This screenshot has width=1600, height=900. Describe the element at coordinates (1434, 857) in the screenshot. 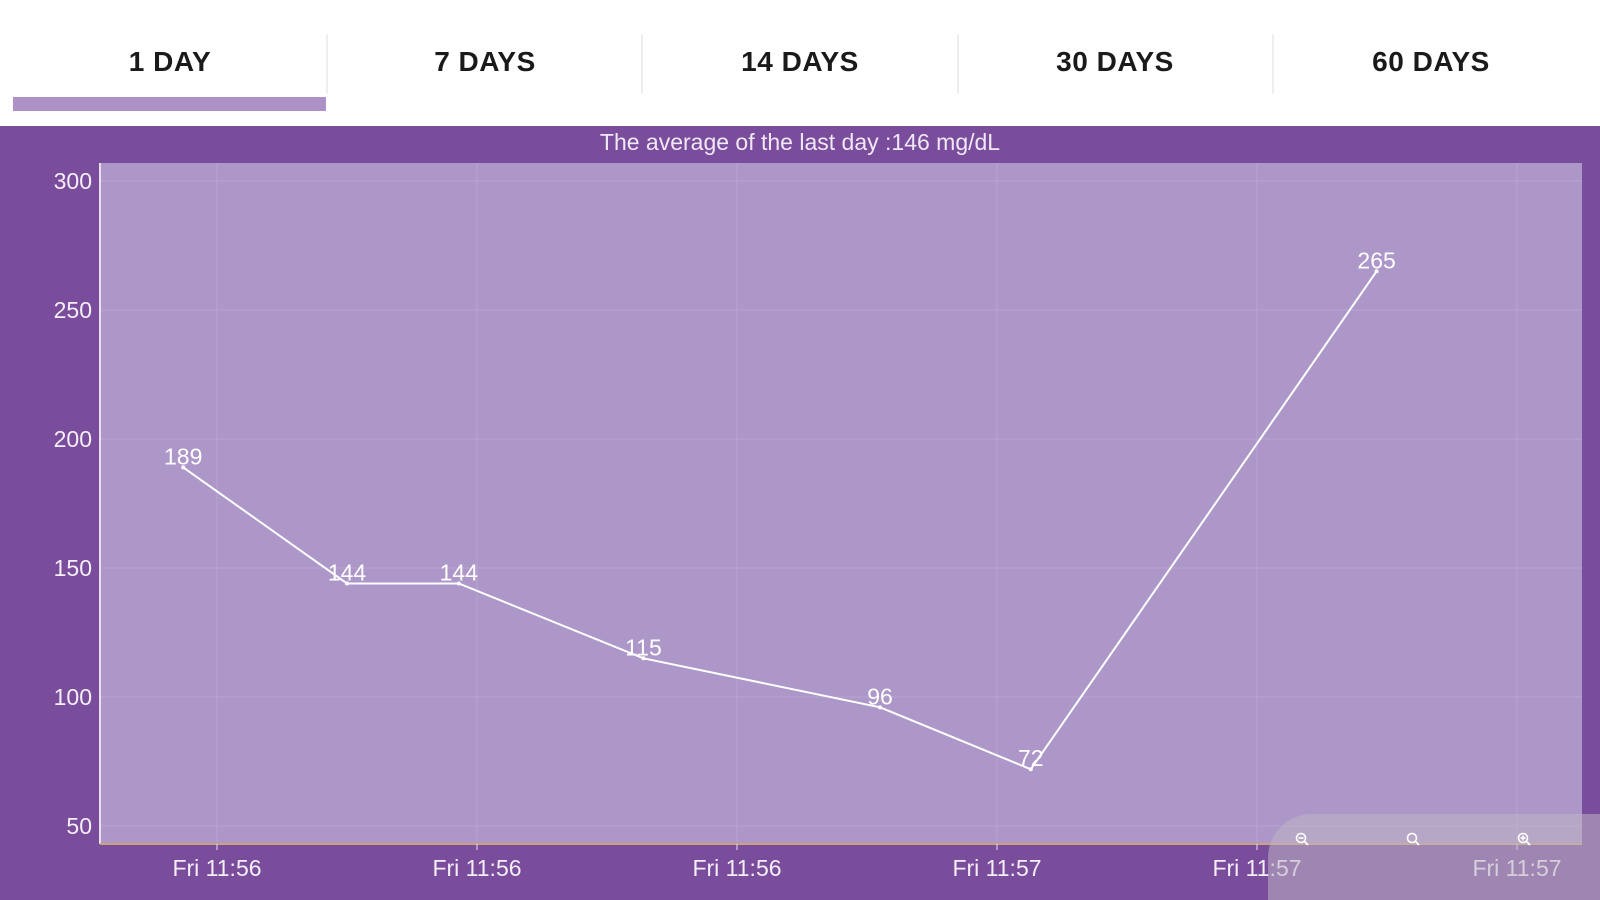

I see `zoom-controls` at that location.